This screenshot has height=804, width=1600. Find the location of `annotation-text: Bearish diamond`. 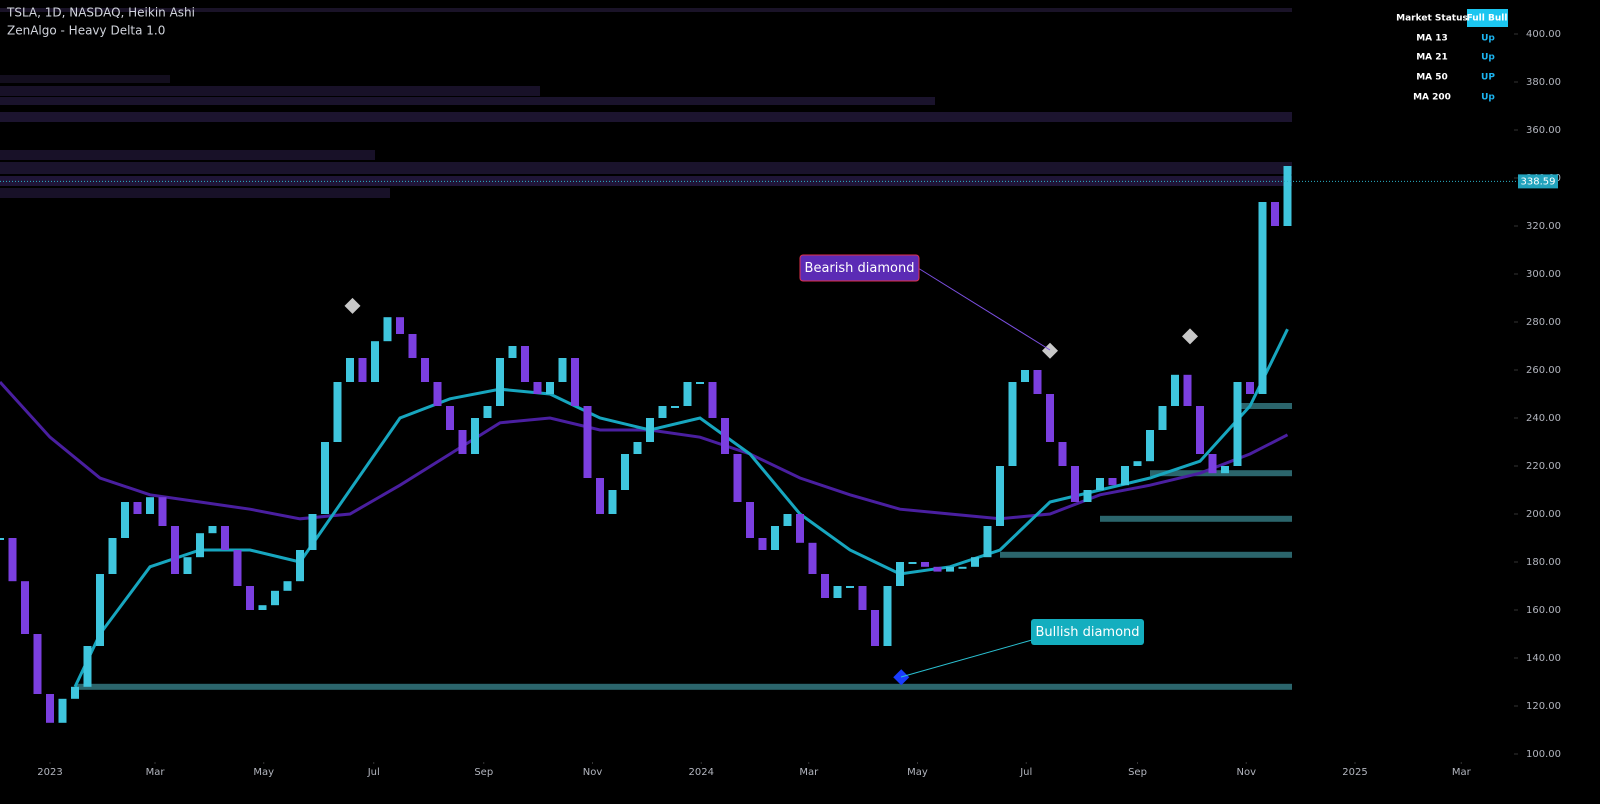

annotation-text: Bearish diamond is located at coordinates (860, 268).